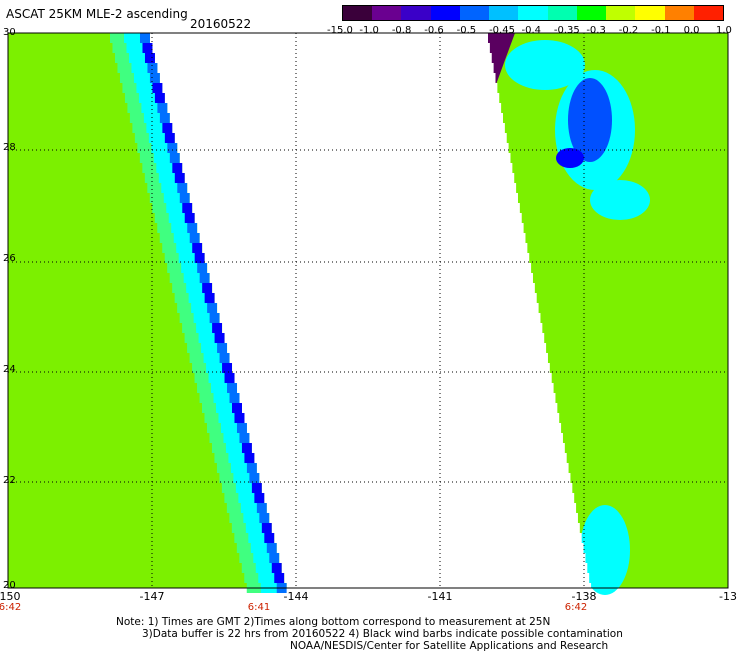 The image size is (740, 652). What do you see at coordinates (628, 30) in the screenshot?
I see `colorbar-label: -0.2` at bounding box center [628, 30].